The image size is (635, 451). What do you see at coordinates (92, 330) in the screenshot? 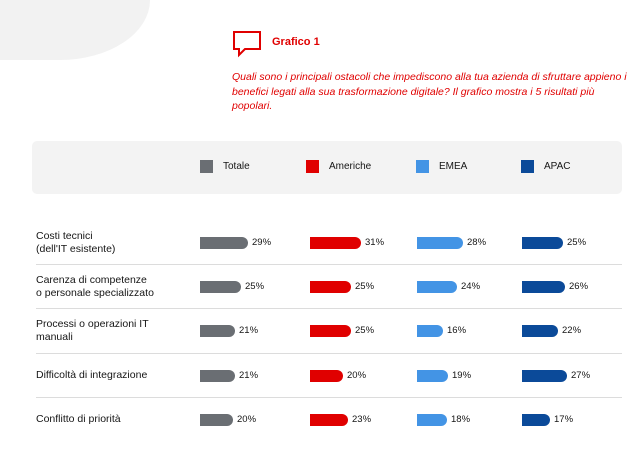
I see `category-label: Processi o operazioni IT manuali` at bounding box center [92, 330].